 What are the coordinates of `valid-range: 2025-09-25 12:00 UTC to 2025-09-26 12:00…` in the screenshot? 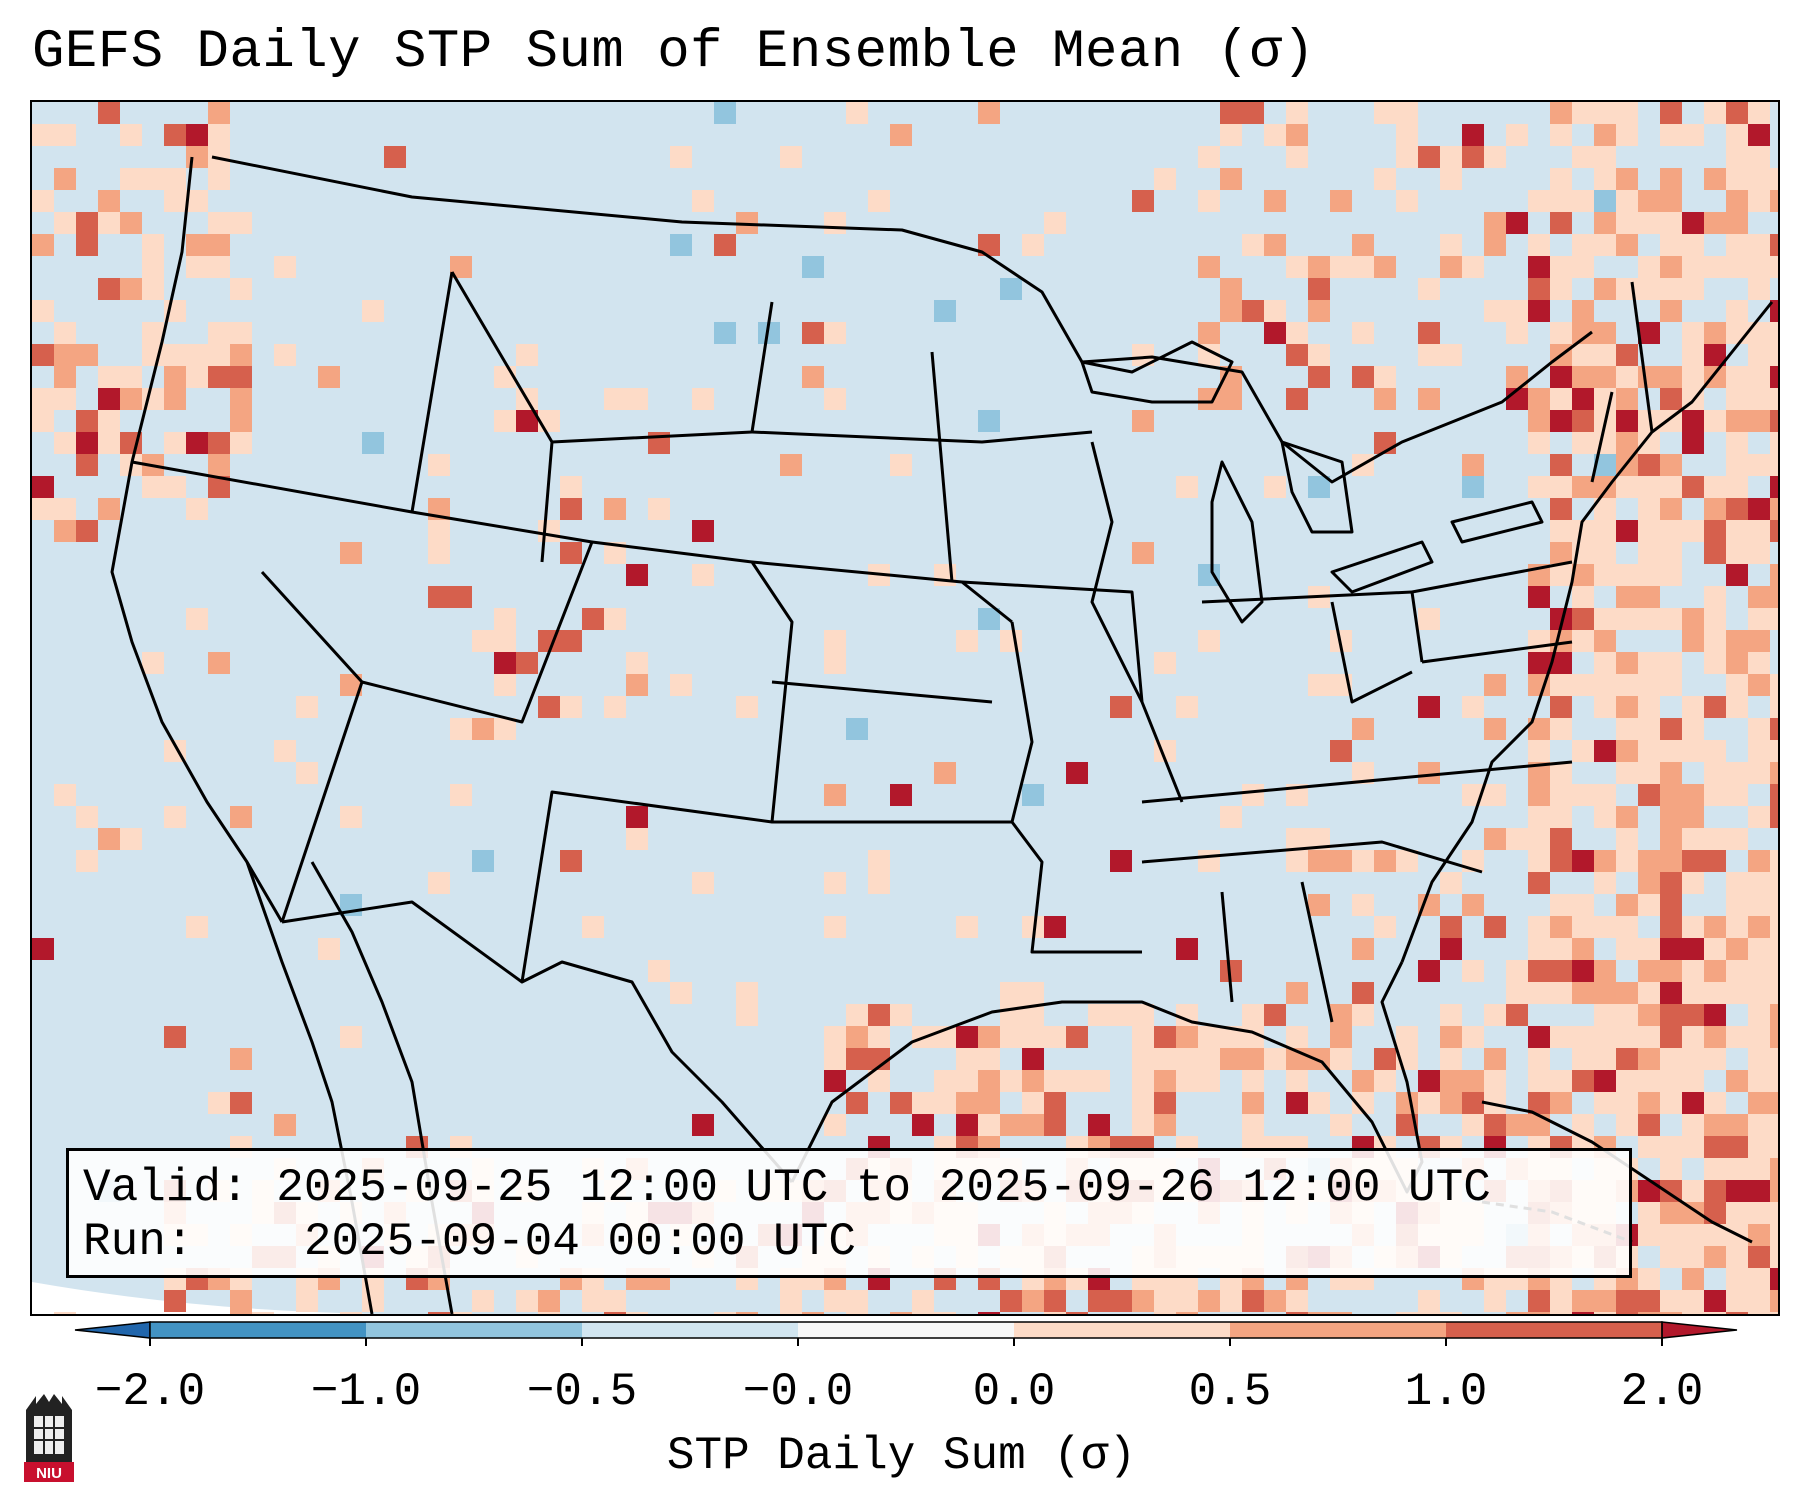 It's located at (883, 1188).